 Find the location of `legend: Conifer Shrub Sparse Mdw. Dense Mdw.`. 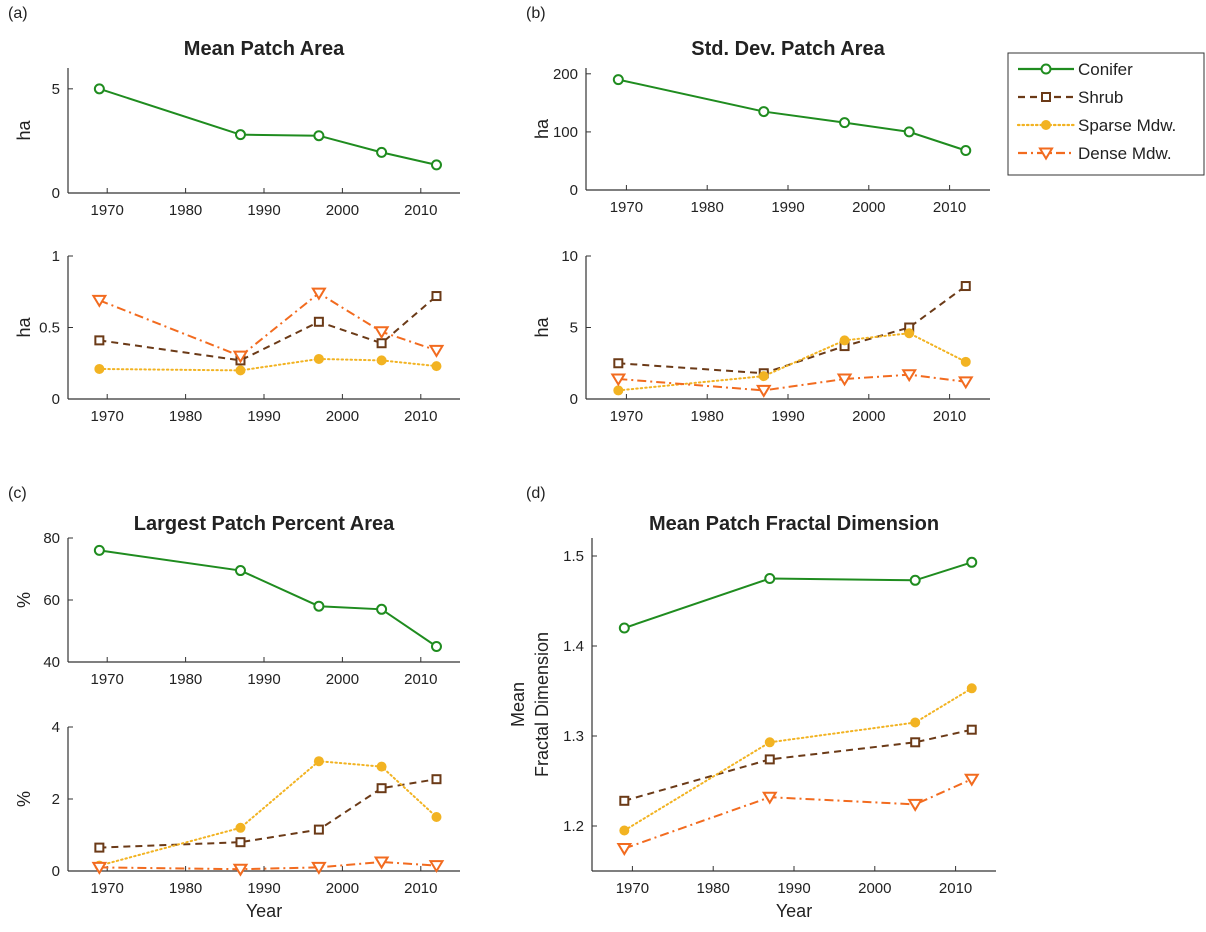

legend: Conifer Shrub Sparse Mdw. Dense Mdw. is located at coordinates (1106, 114).